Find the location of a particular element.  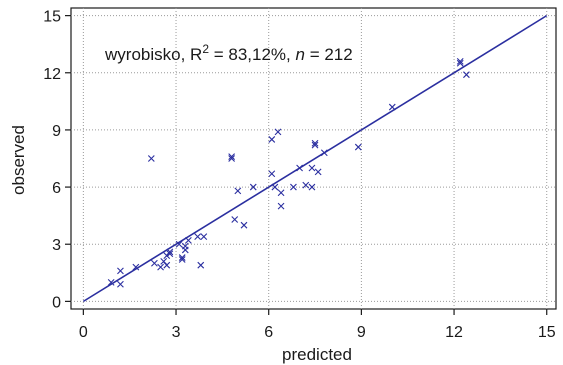

annotation: wyrobisko, R2 = 83,12%, n = 212 is located at coordinates (228, 53).